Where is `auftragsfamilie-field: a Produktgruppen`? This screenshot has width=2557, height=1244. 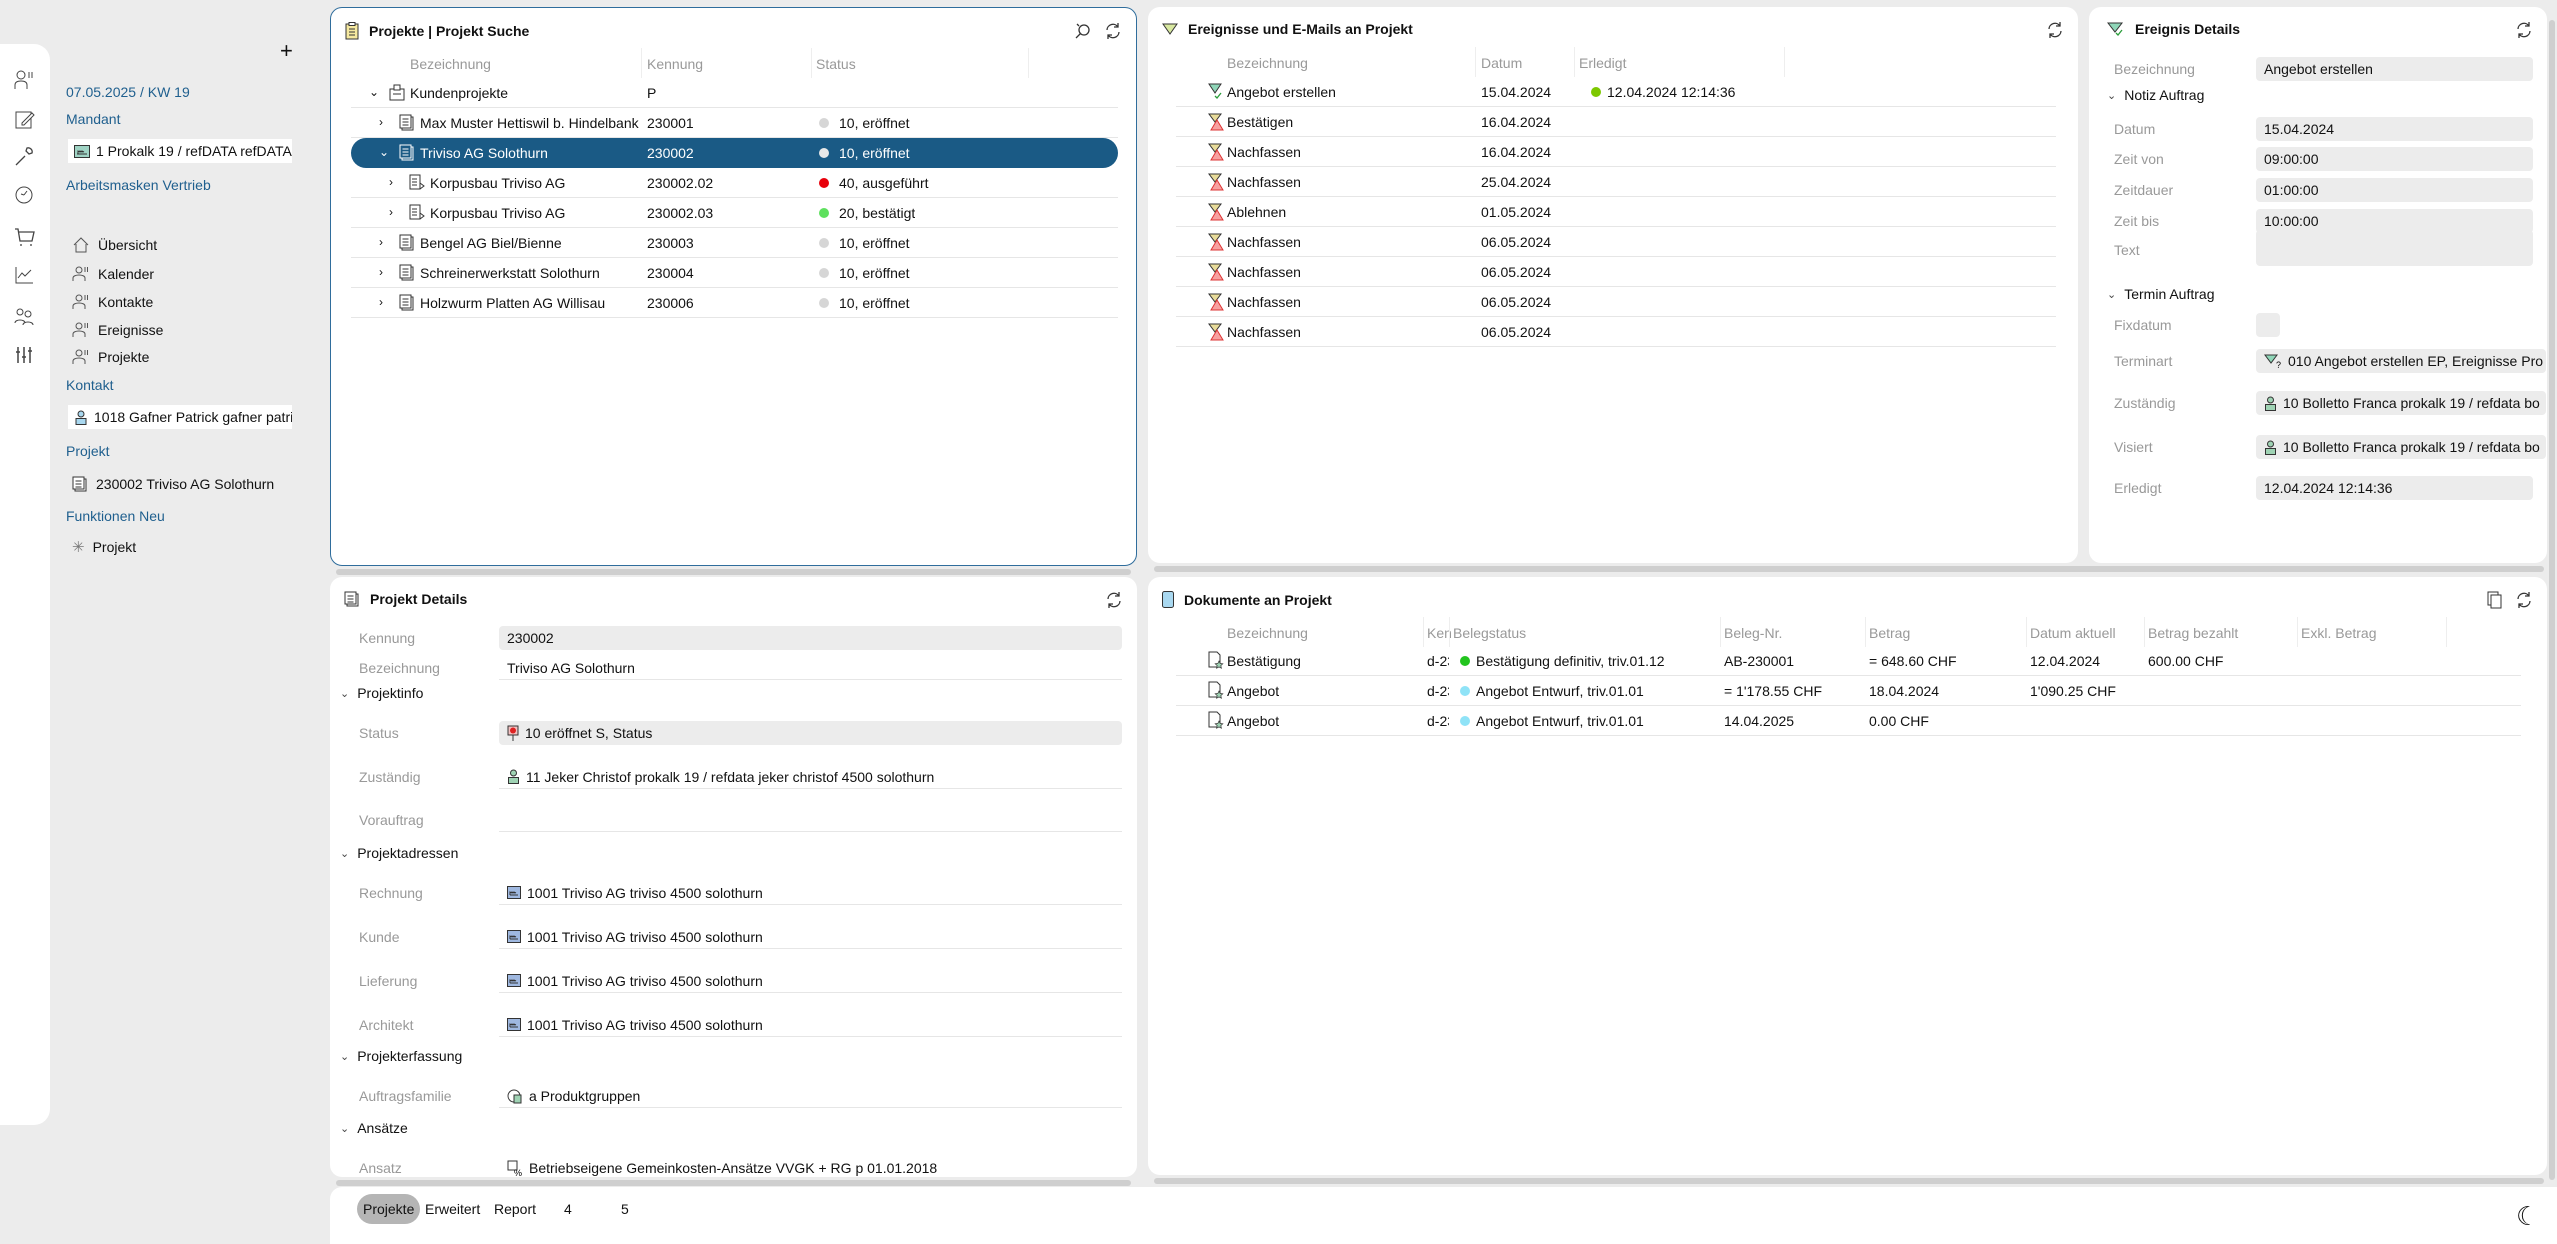 auftragsfamilie-field: a Produktgruppen is located at coordinates (810, 1096).